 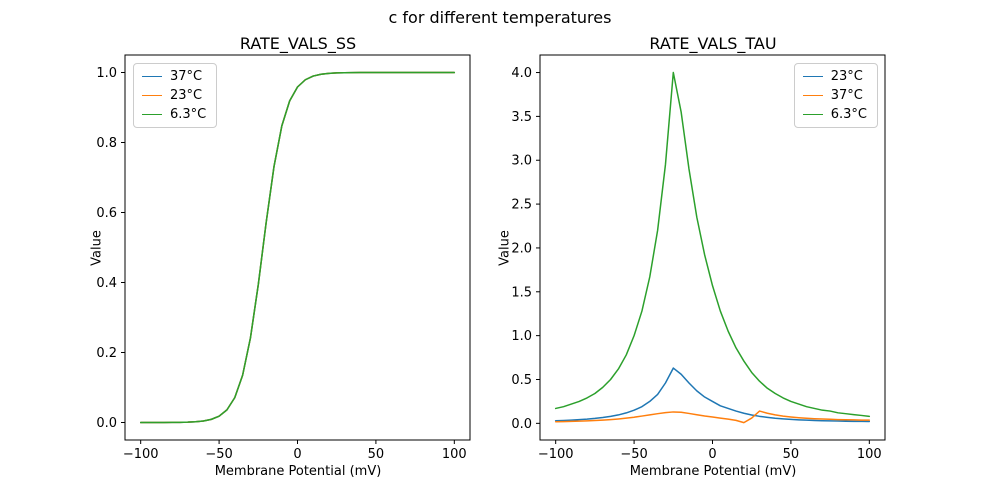 I want to click on left-x-axis-label: Membrane Potential (mV), so click(x=298, y=471).